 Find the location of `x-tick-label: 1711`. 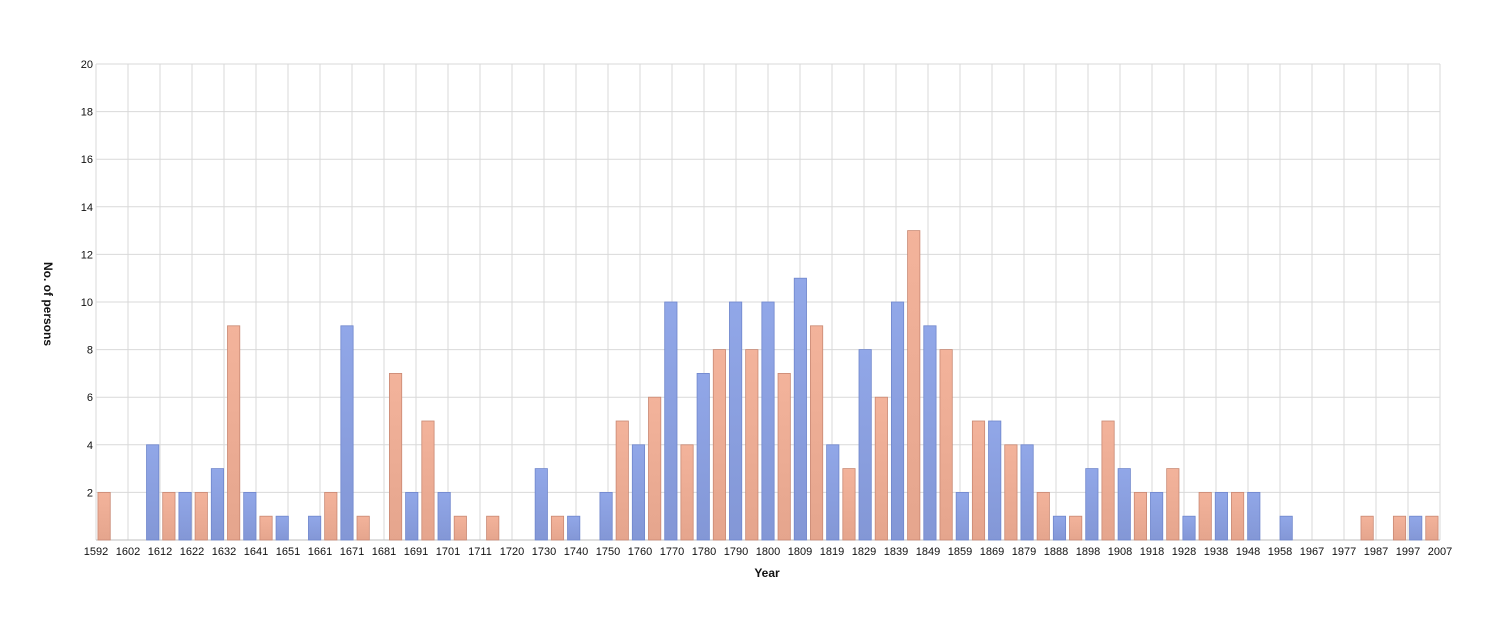

x-tick-label: 1711 is located at coordinates (480, 552).